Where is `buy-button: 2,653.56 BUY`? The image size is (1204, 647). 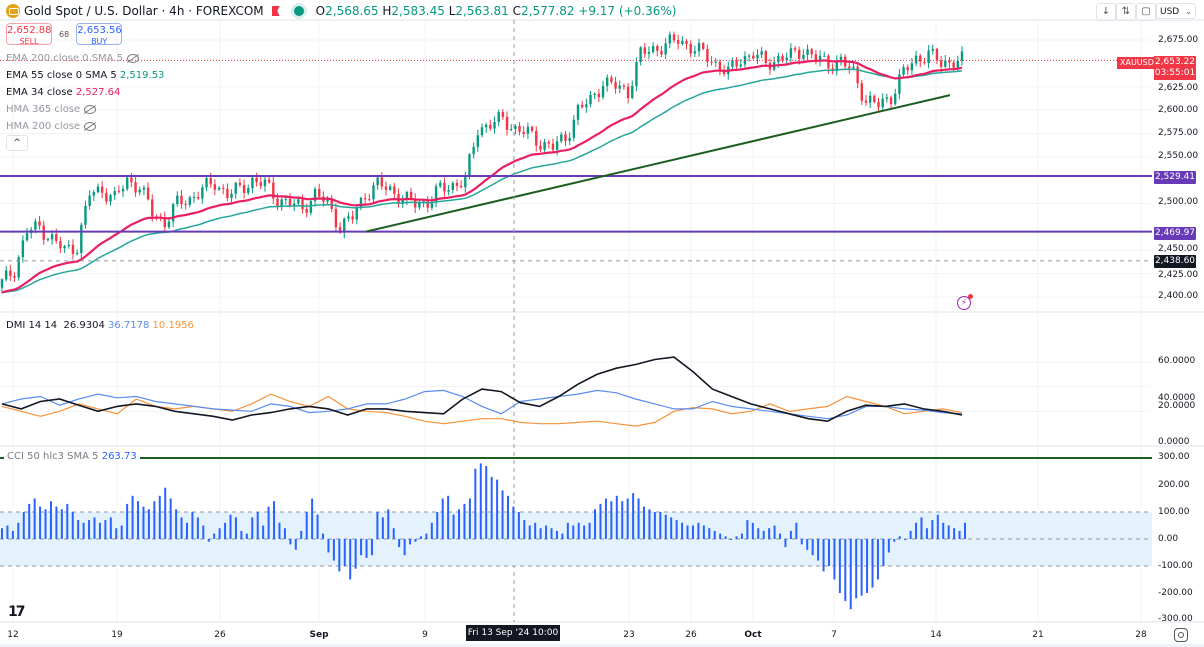 buy-button: 2,653.56 BUY is located at coordinates (99, 34).